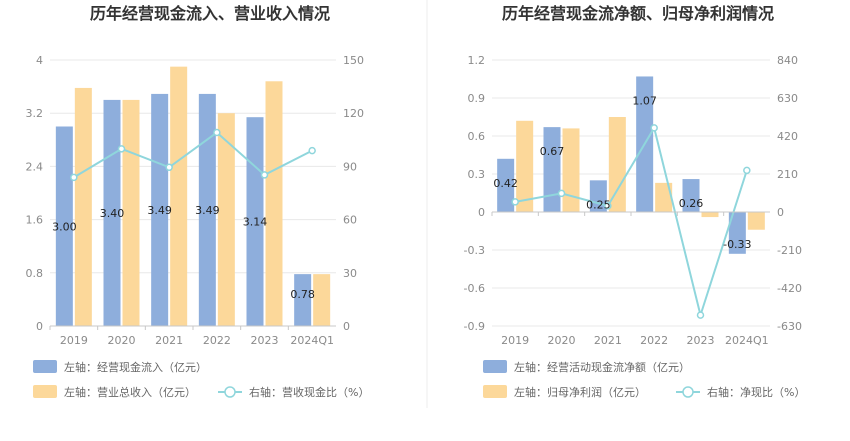 This screenshot has width=850, height=441. I want to click on data-label: 0.67, so click(552, 151).